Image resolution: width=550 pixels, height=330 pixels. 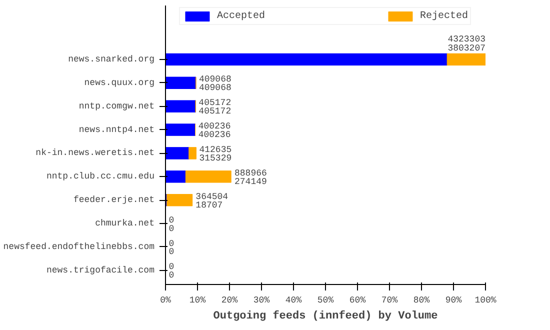 I want to click on y-tick-label: nntp.comgw.net, so click(x=116, y=106).